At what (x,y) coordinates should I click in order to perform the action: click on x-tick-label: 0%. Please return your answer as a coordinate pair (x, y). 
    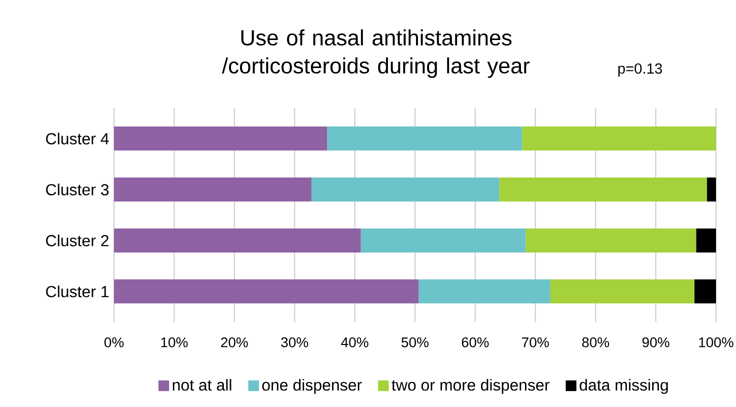
    Looking at the image, I should click on (114, 342).